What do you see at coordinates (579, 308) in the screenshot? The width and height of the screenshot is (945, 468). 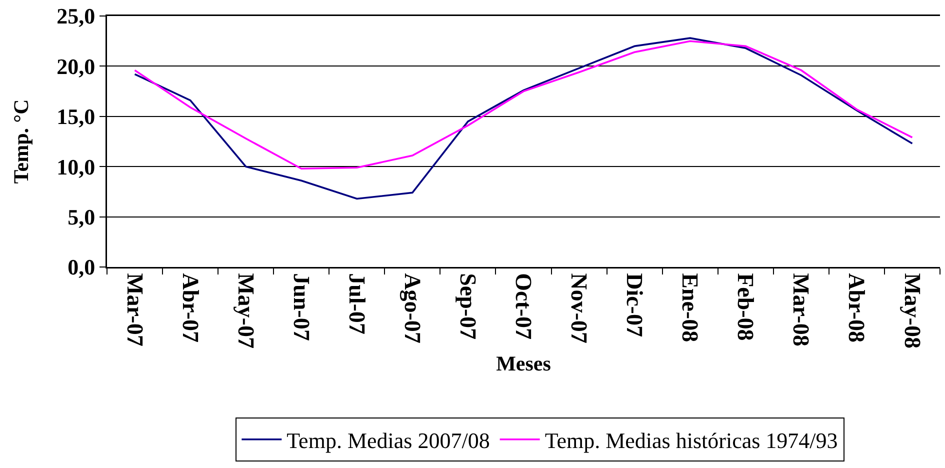 I see `x-tick-label: Nov-07` at bounding box center [579, 308].